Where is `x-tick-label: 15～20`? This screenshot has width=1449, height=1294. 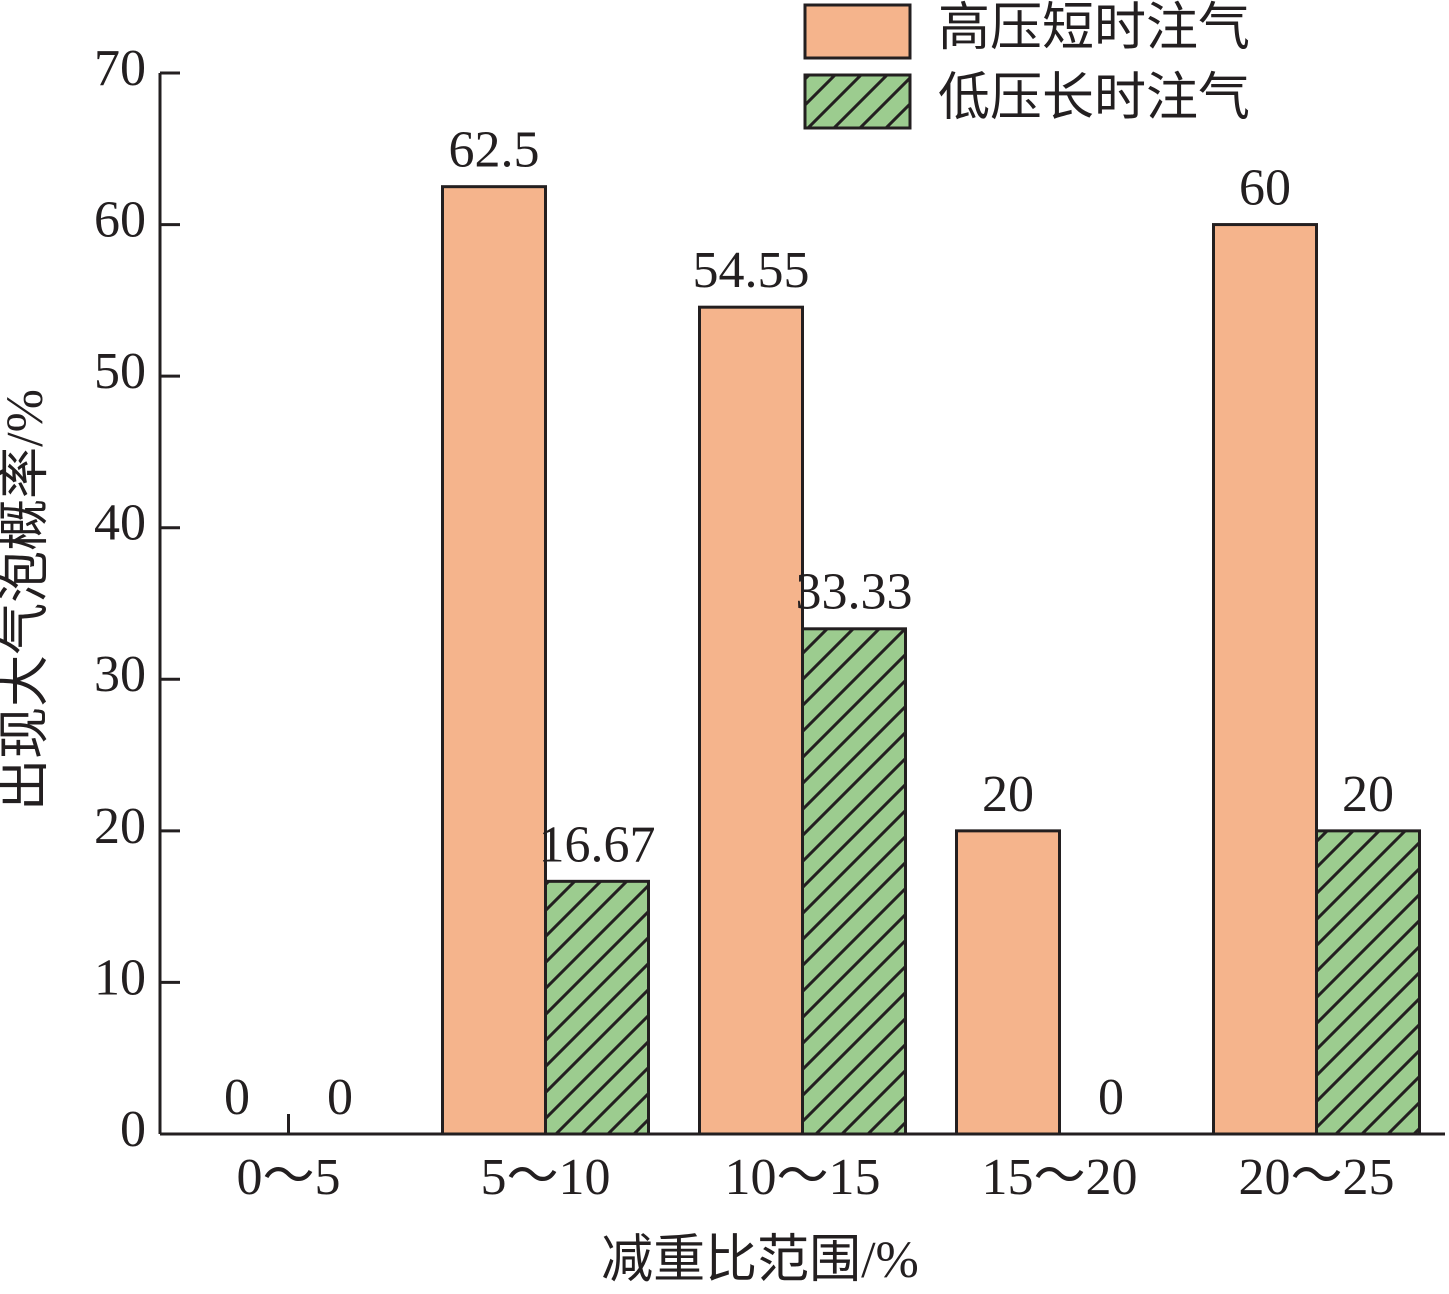 x-tick-label: 15～20 is located at coordinates (1059, 1177).